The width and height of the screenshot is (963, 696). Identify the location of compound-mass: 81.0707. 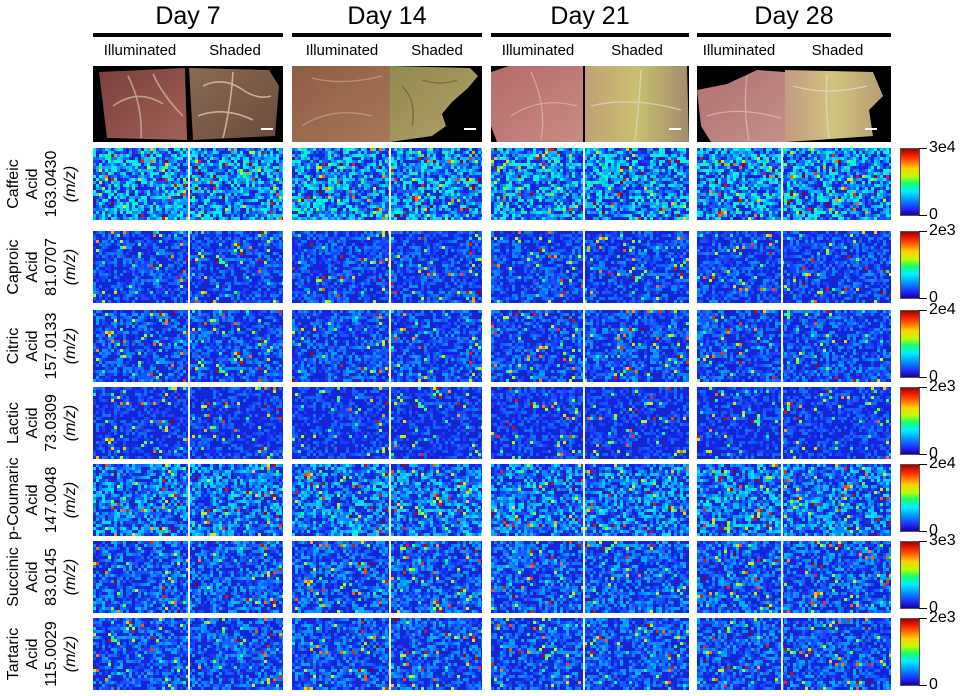
(51, 267).